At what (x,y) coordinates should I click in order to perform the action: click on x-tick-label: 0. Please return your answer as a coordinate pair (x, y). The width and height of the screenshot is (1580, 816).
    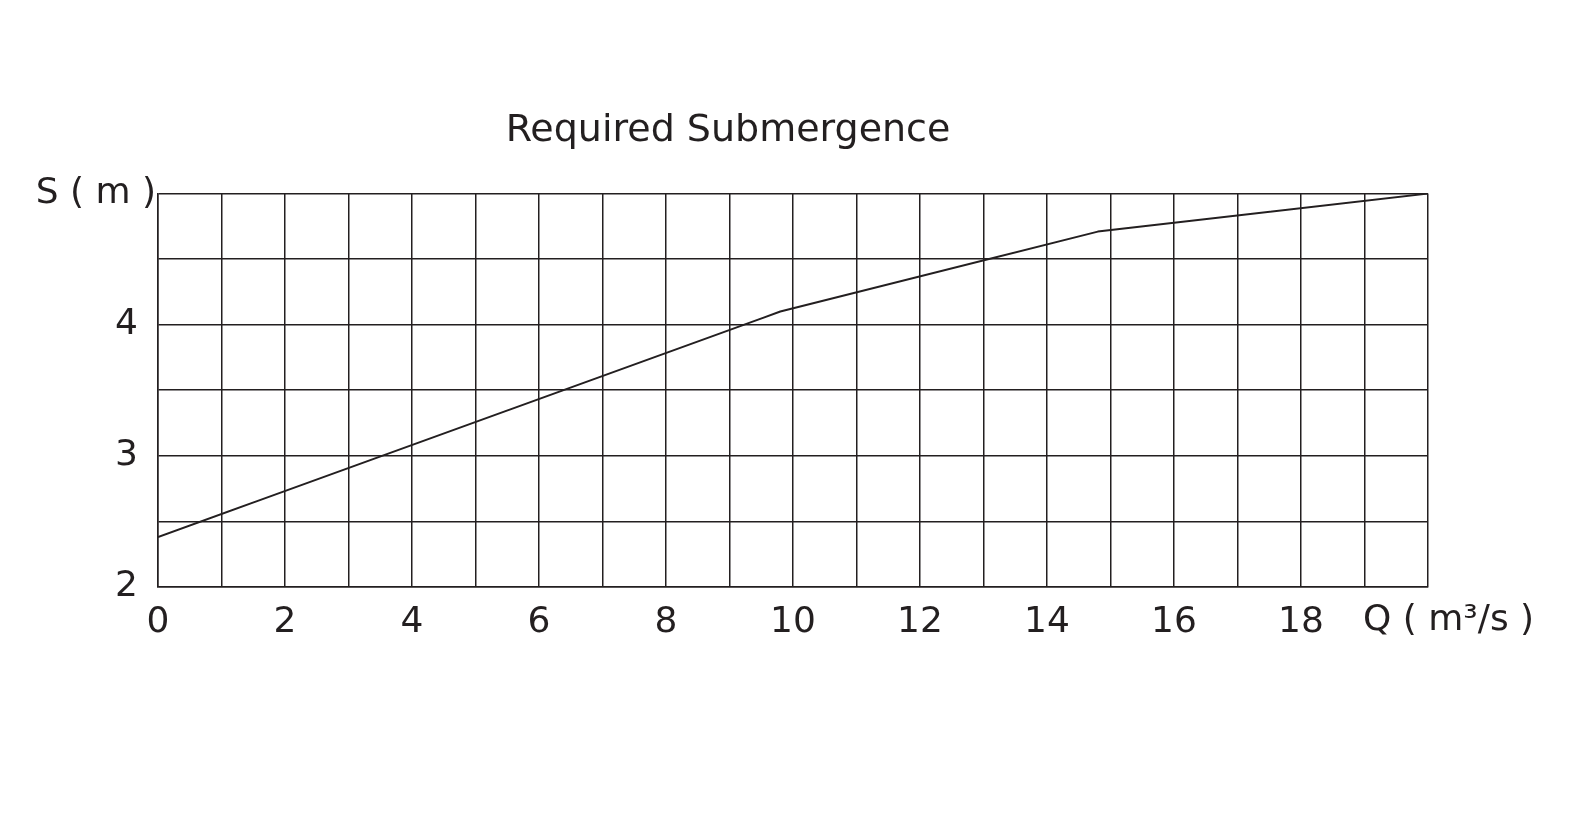
    Looking at the image, I should click on (158, 619).